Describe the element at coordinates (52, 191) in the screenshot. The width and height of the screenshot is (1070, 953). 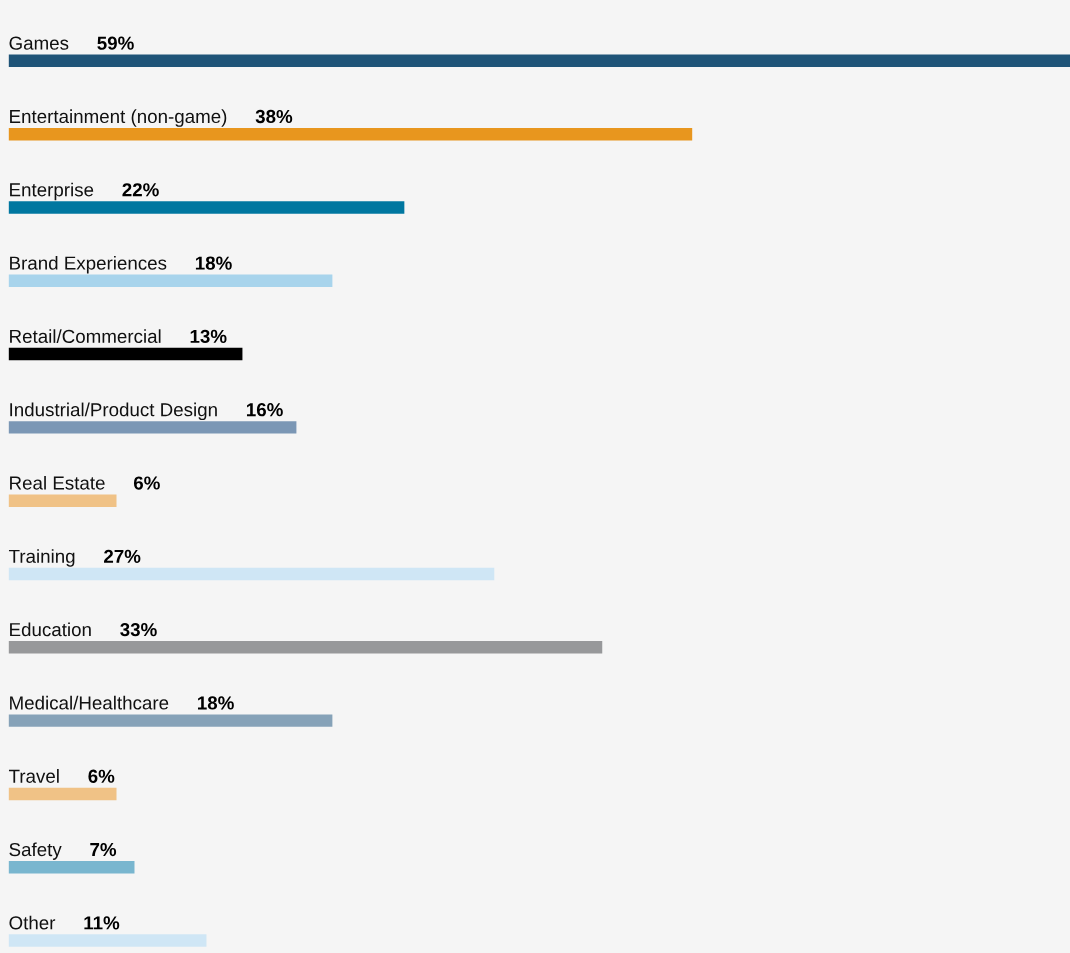
I see `y-tick-label: Enterprise` at that location.